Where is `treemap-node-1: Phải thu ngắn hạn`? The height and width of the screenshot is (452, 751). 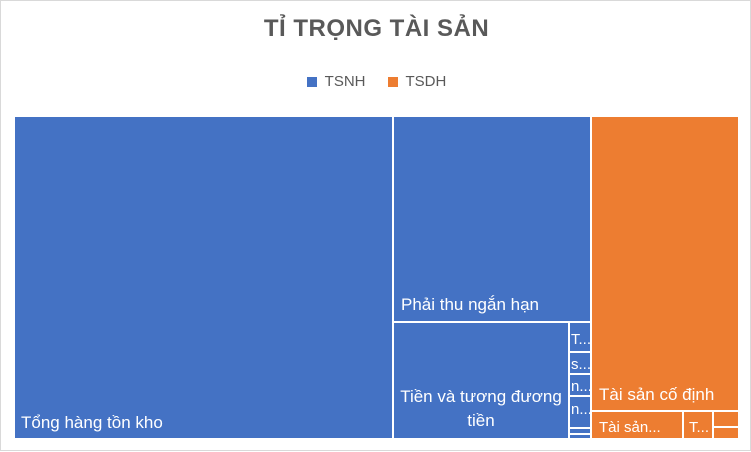 treemap-node-1: Phải thu ngắn hạn is located at coordinates (492, 219).